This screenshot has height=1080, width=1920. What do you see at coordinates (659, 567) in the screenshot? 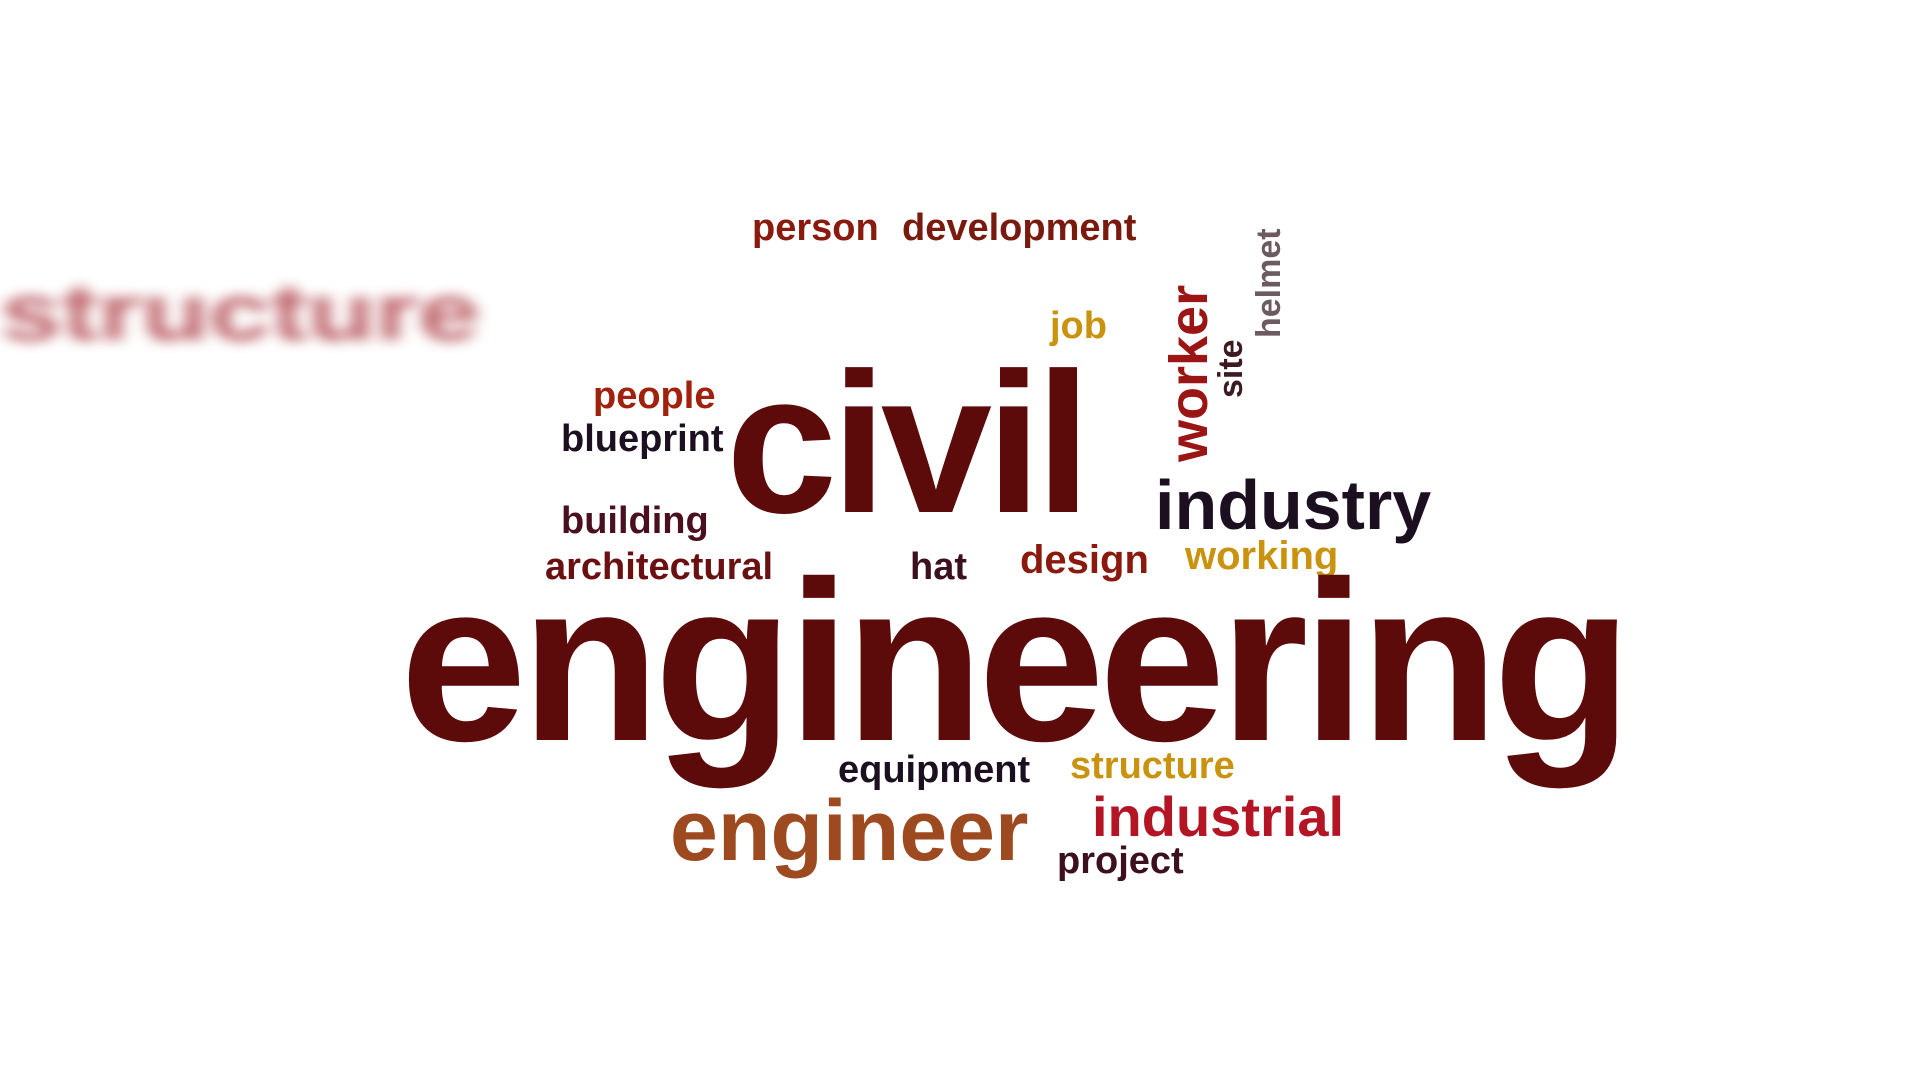
I see `word-architectural: architectural` at bounding box center [659, 567].